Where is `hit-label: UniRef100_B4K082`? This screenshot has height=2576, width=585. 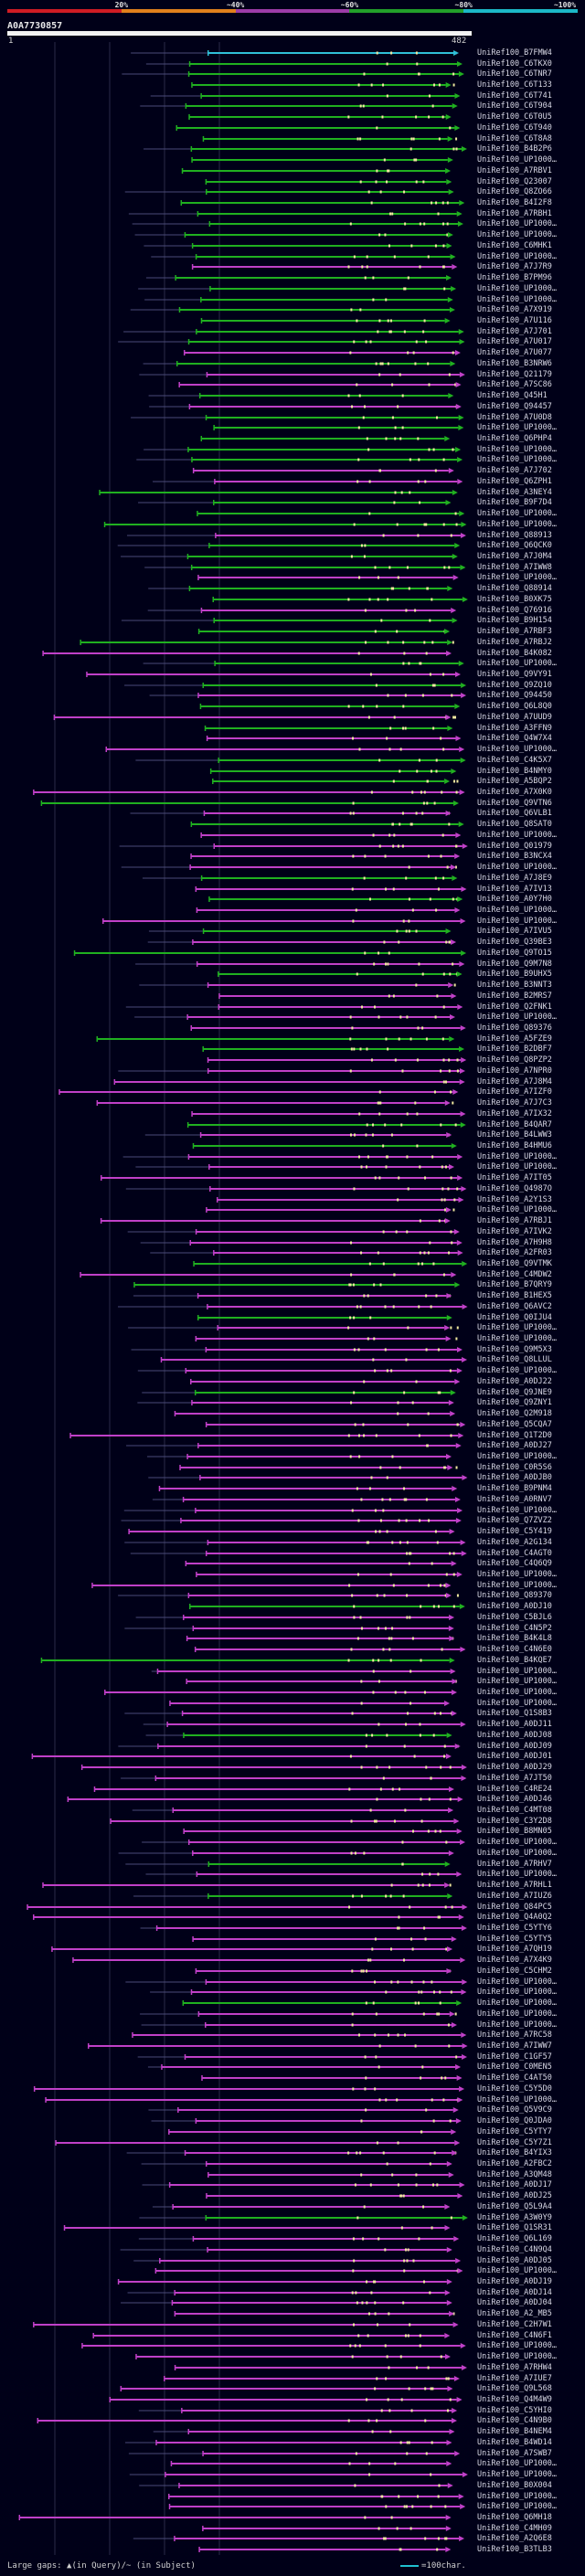
hit-label: UniRef100_B4K082 is located at coordinates (514, 653).